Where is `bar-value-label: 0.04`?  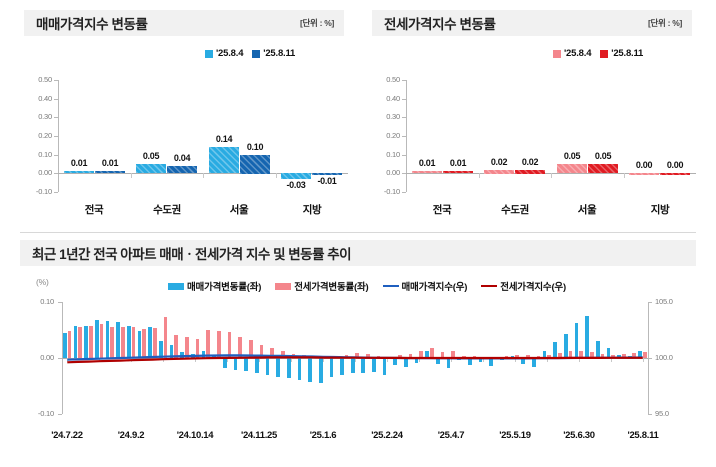 bar-value-label: 0.04 is located at coordinates (182, 158).